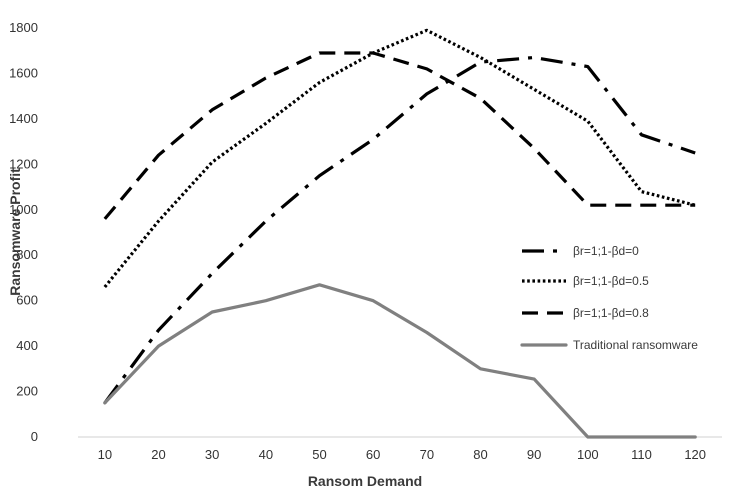 The image size is (730, 490). I want to click on y-tick-label: 400, so click(27, 345).